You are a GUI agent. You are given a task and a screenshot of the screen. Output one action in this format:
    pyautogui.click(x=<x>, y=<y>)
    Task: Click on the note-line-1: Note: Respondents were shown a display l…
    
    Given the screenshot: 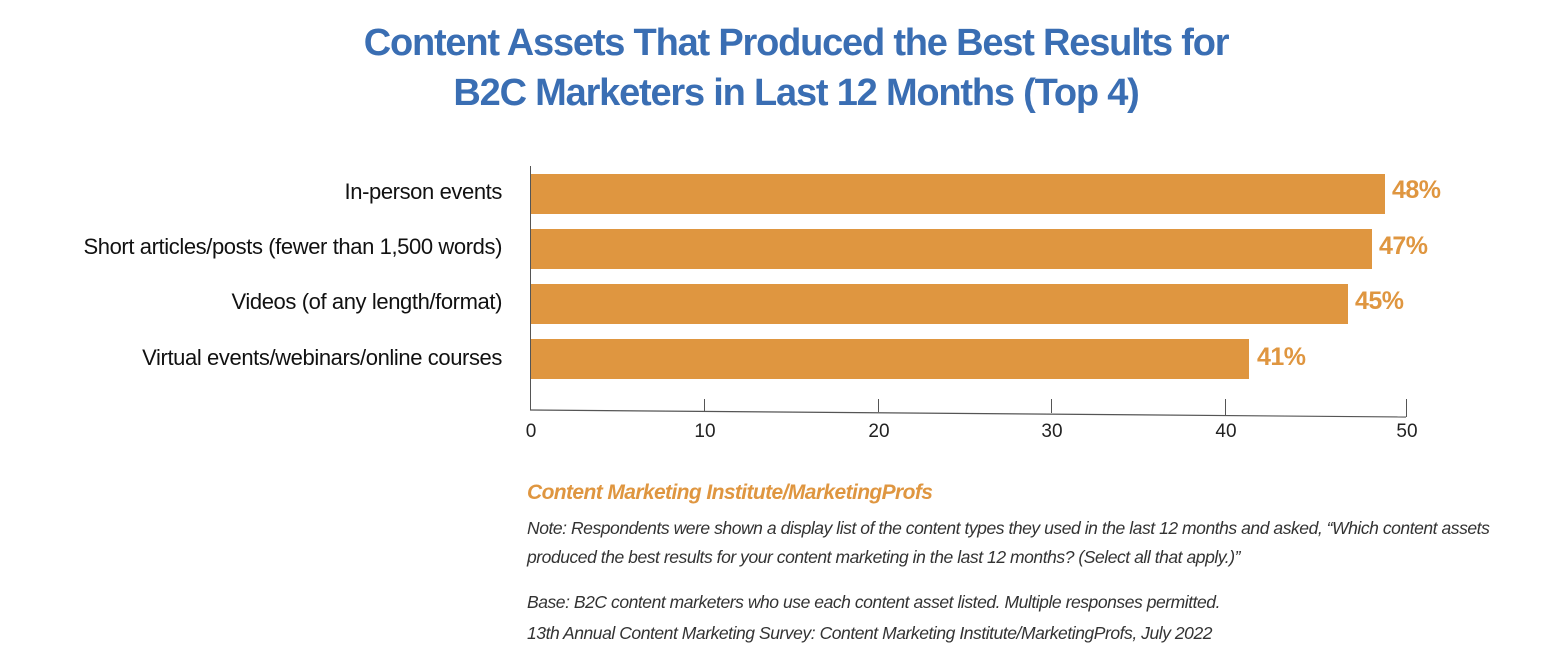 What is the action you would take?
    pyautogui.click(x=1008, y=528)
    